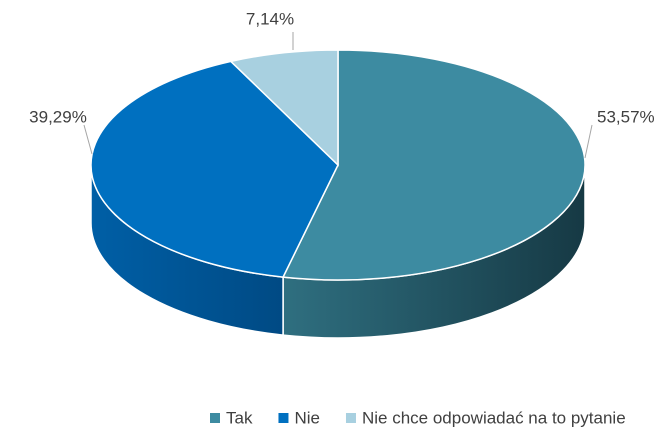 The width and height of the screenshot is (671, 431). What do you see at coordinates (58, 116) in the screenshot?
I see `data-label: 39,29%` at bounding box center [58, 116].